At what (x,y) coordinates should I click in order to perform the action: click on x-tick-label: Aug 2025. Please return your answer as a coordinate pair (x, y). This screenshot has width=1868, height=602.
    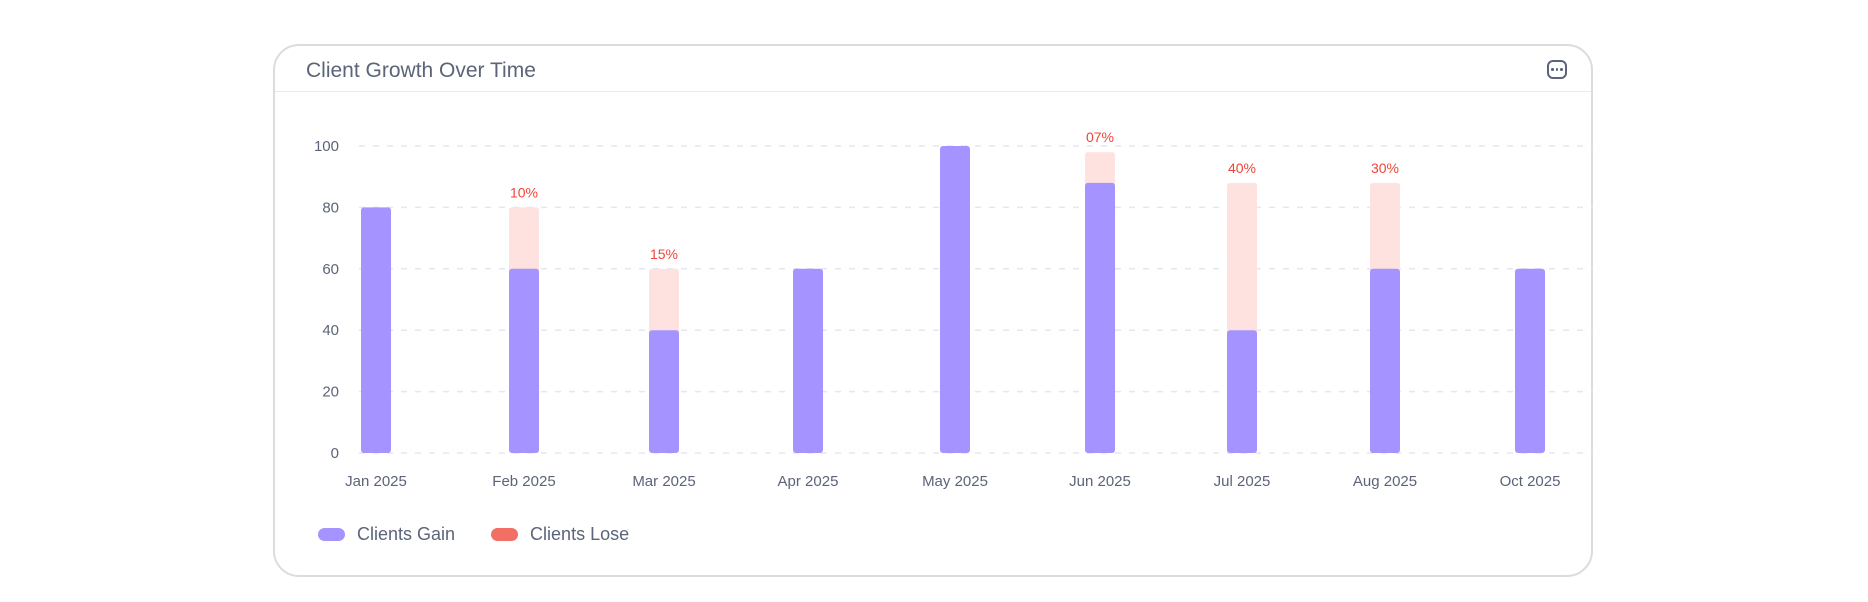
    Looking at the image, I should click on (1385, 481).